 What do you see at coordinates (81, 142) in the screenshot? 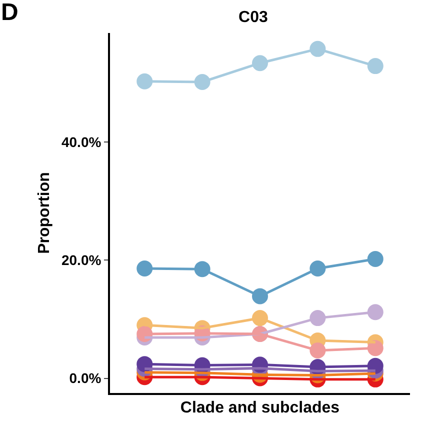
I see `y-tick-label: 40.0%` at bounding box center [81, 142].